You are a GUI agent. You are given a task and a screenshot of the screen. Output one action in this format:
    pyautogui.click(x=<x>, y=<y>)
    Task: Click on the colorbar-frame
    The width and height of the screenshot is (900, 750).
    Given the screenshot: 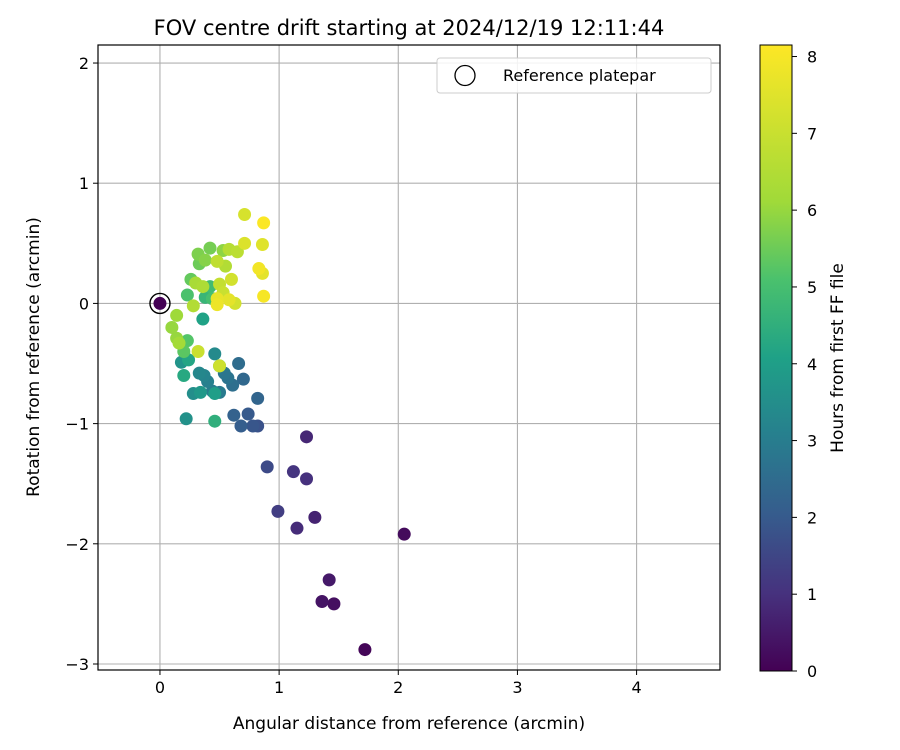 What is the action you would take?
    pyautogui.click(x=776, y=358)
    